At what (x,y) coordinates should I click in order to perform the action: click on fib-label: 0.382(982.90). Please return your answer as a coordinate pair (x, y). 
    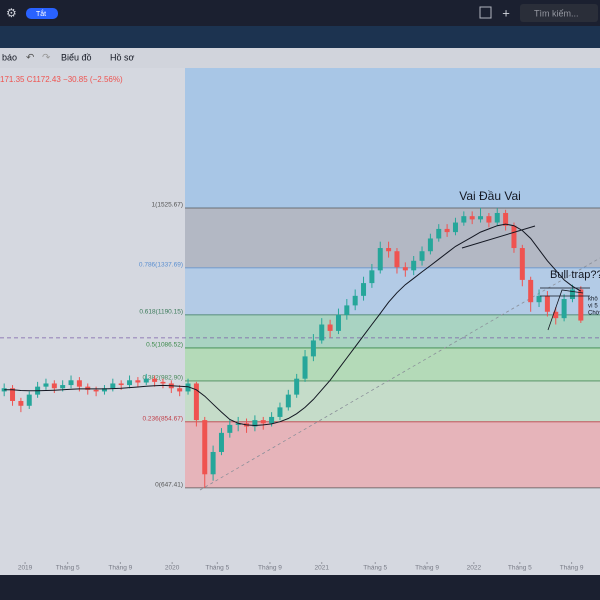
    Looking at the image, I should click on (163, 378).